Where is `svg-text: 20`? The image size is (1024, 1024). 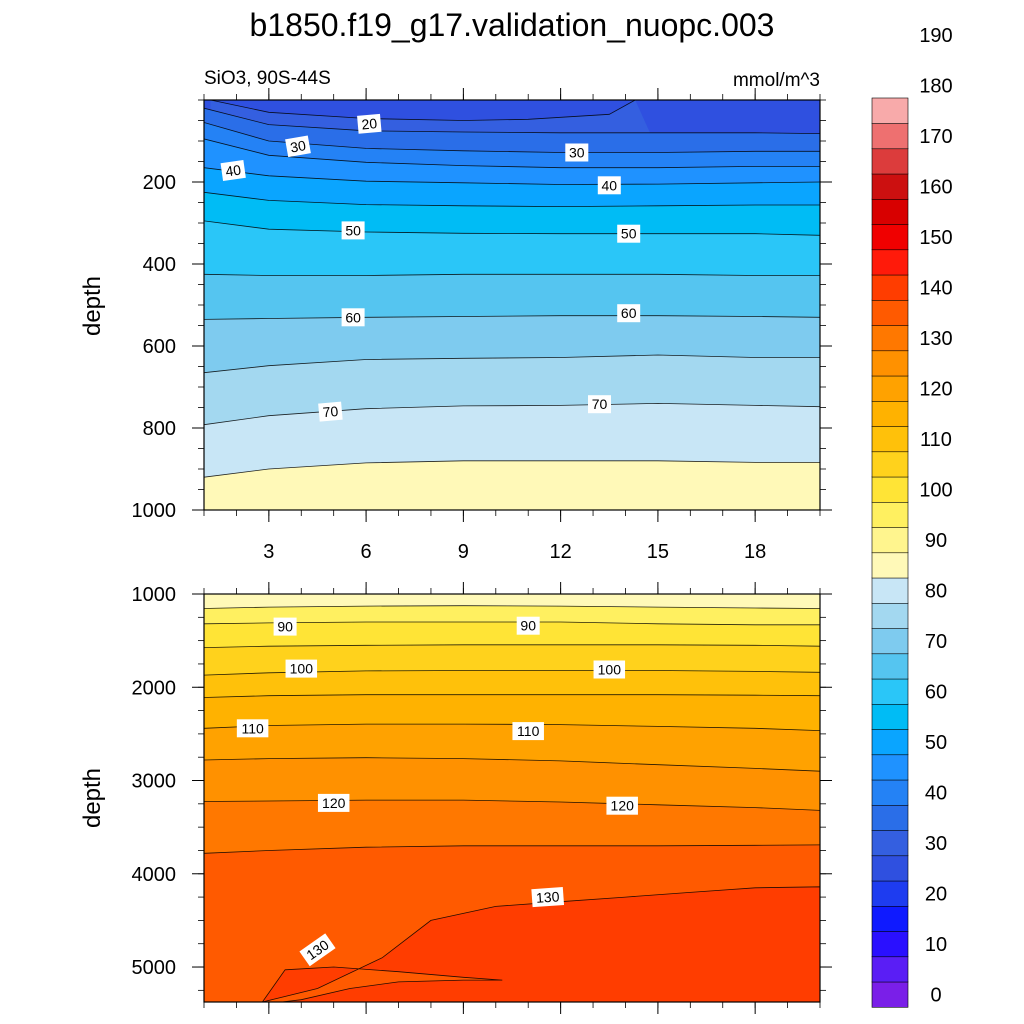
svg-text: 20 is located at coordinates (369, 123).